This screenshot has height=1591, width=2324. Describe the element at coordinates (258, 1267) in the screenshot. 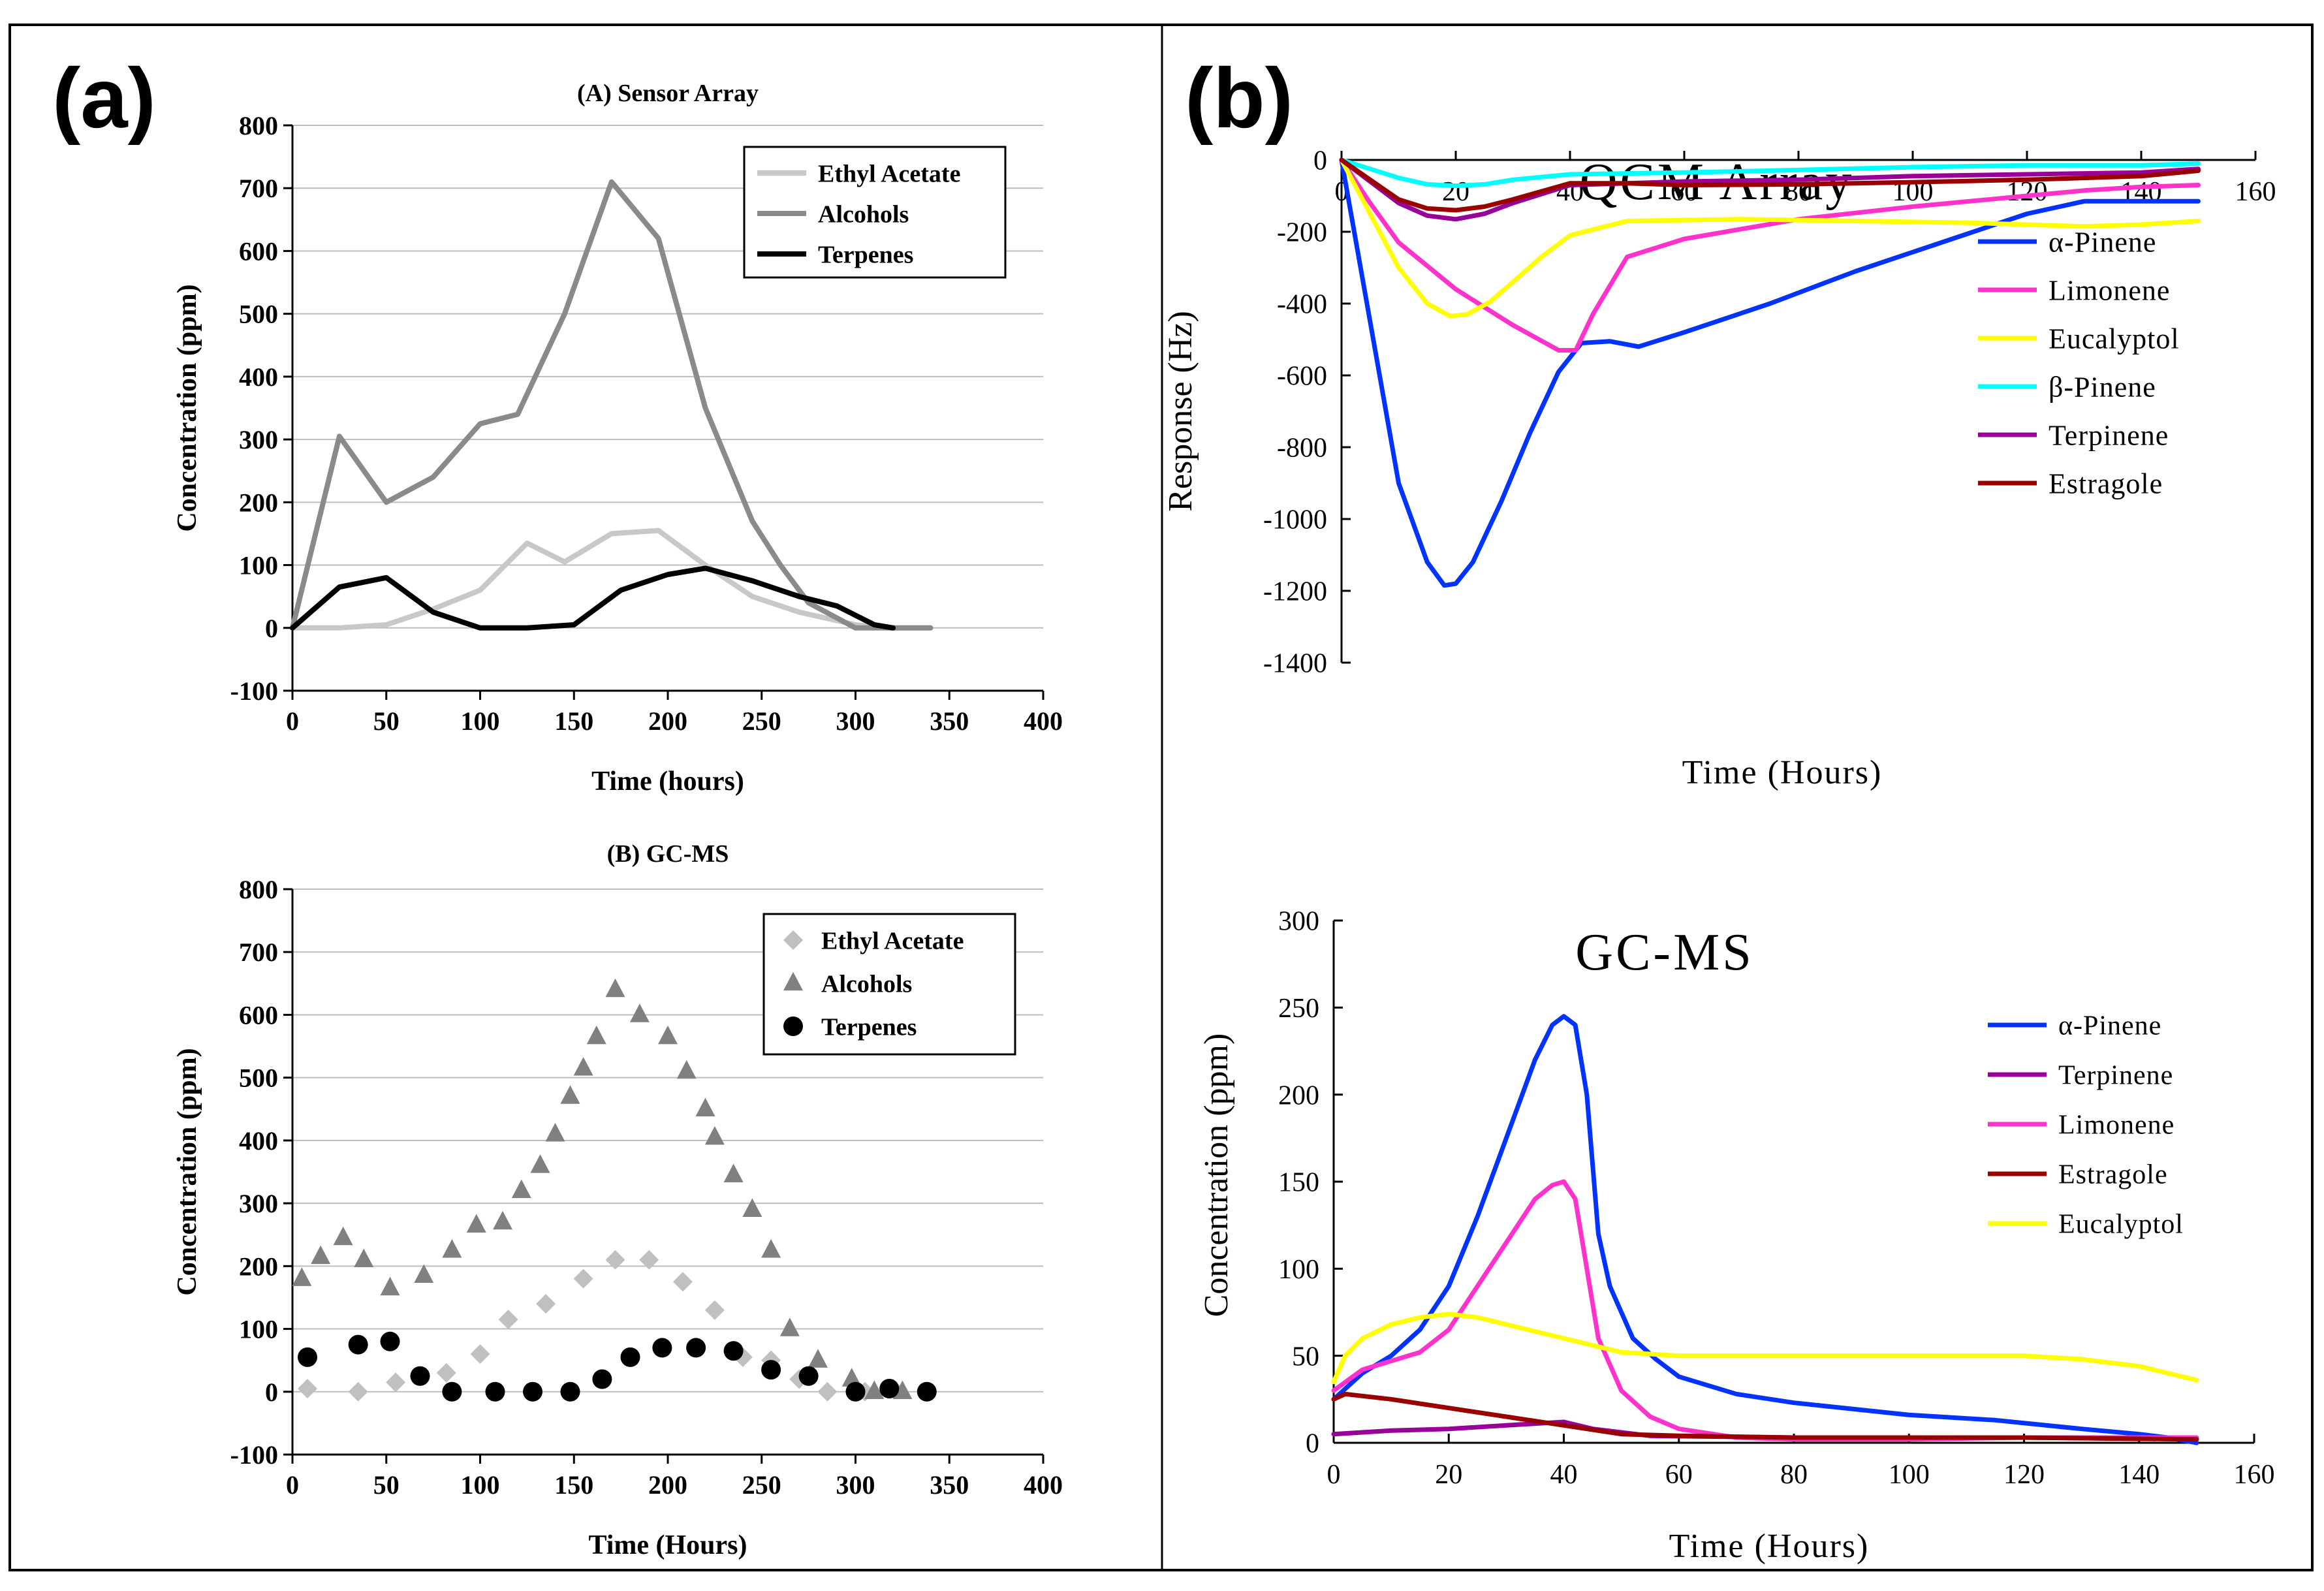

I see `y-tick-label: 200` at that location.